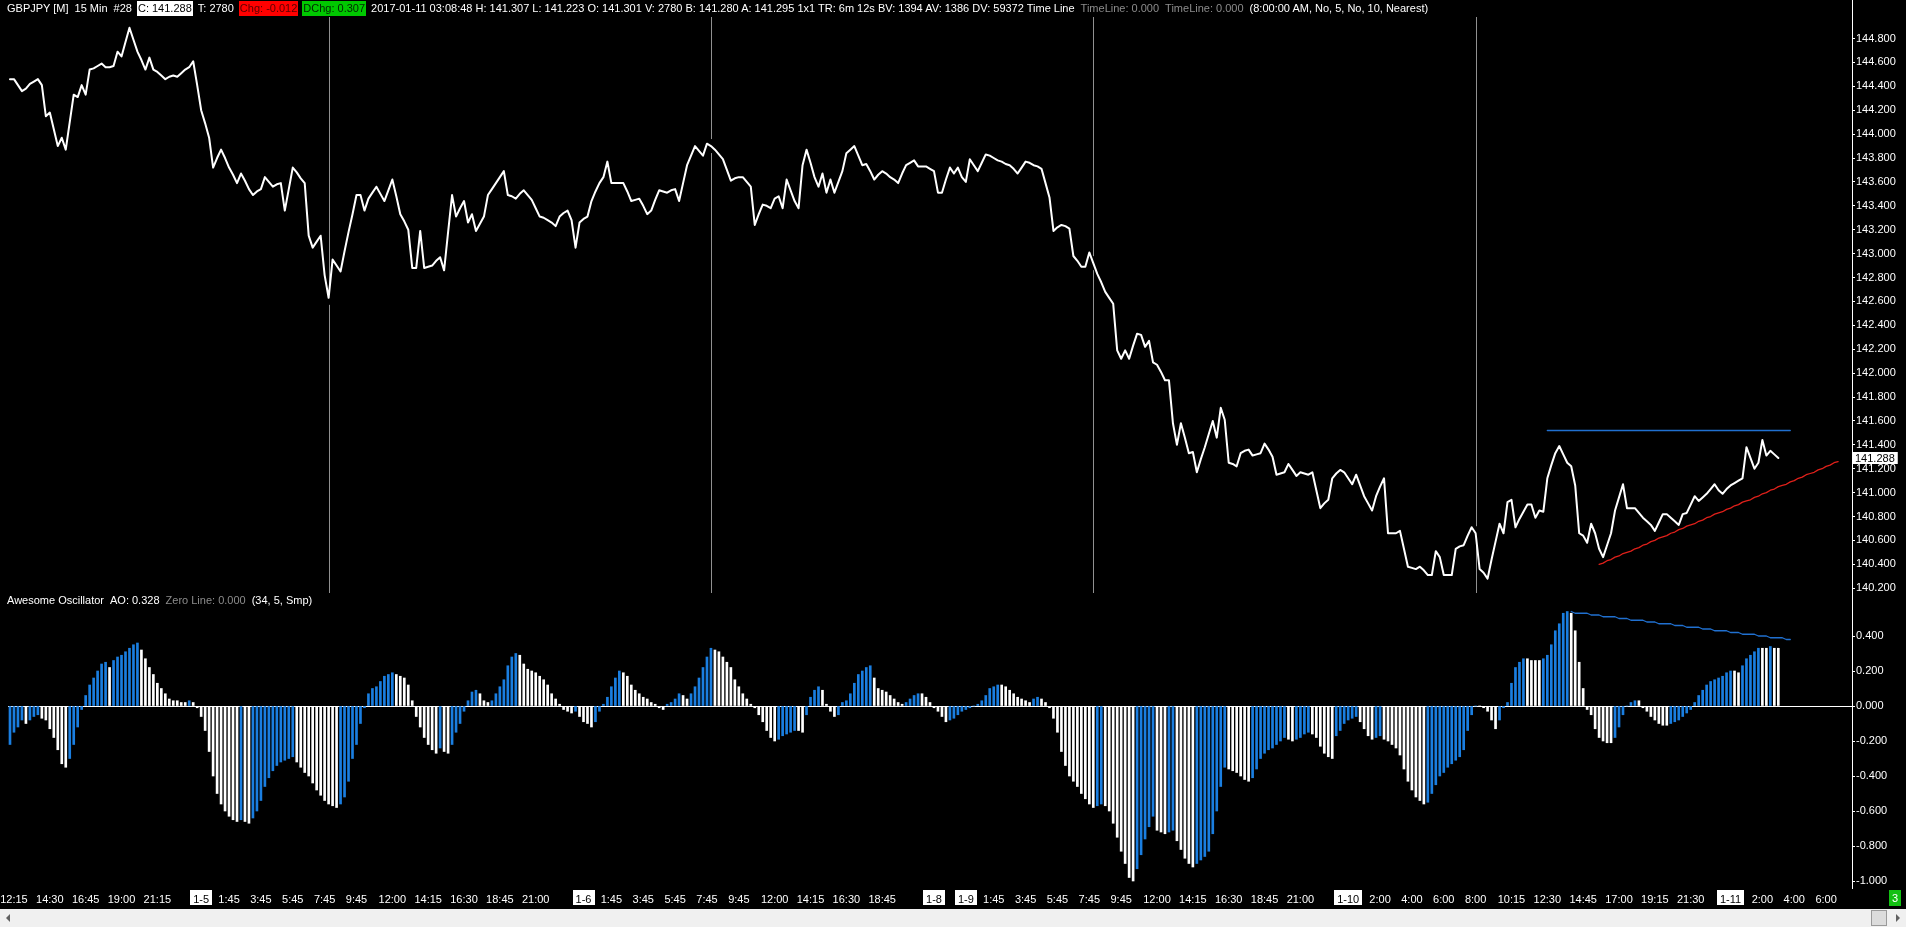 This screenshot has height=927, width=1906. What do you see at coordinates (85, 898) in the screenshot?
I see `x-tick-label: 16:45` at bounding box center [85, 898].